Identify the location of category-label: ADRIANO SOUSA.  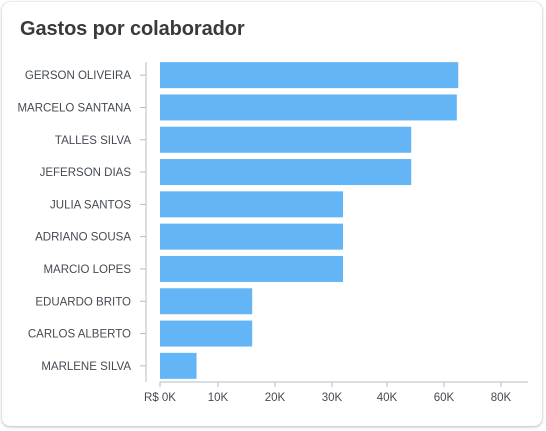
(83, 238).